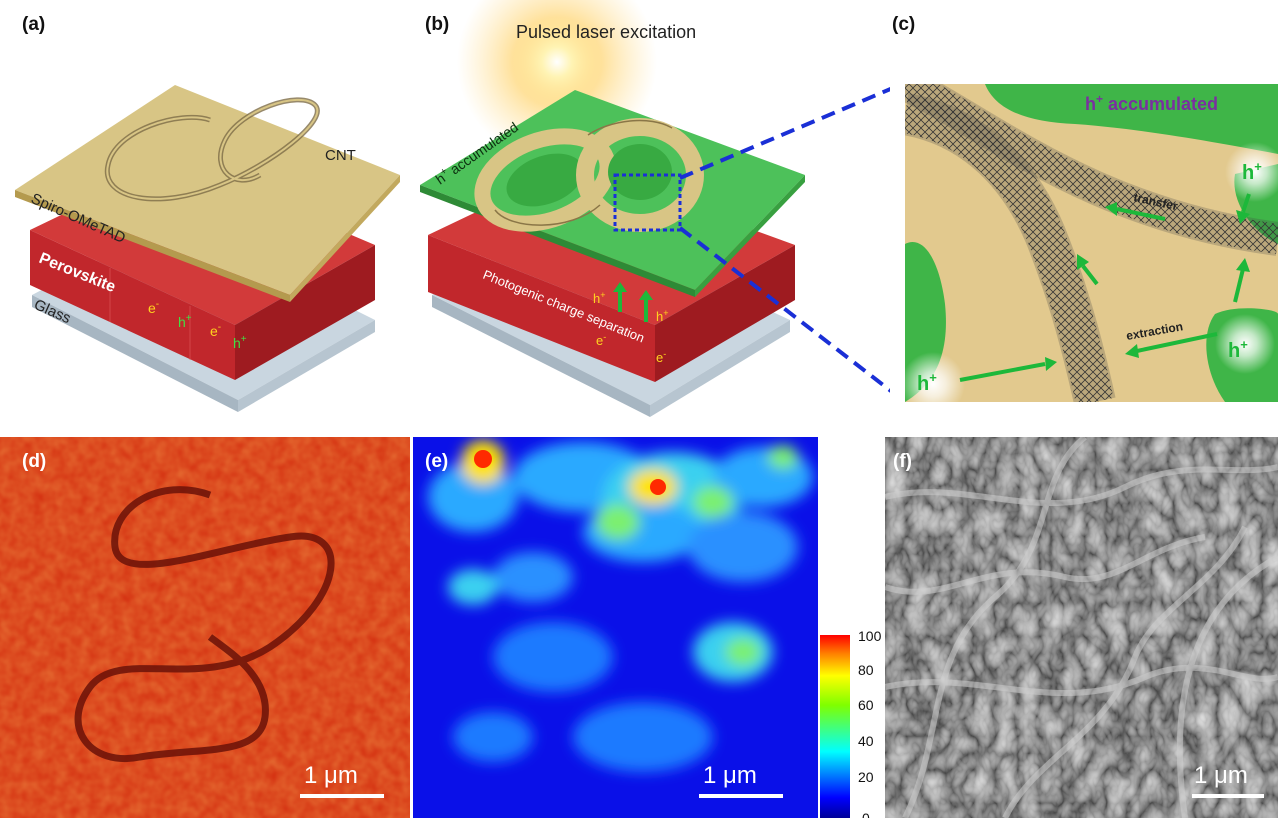  What do you see at coordinates (866, 705) in the screenshot?
I see `colorbar-tick-60: 60` at bounding box center [866, 705].